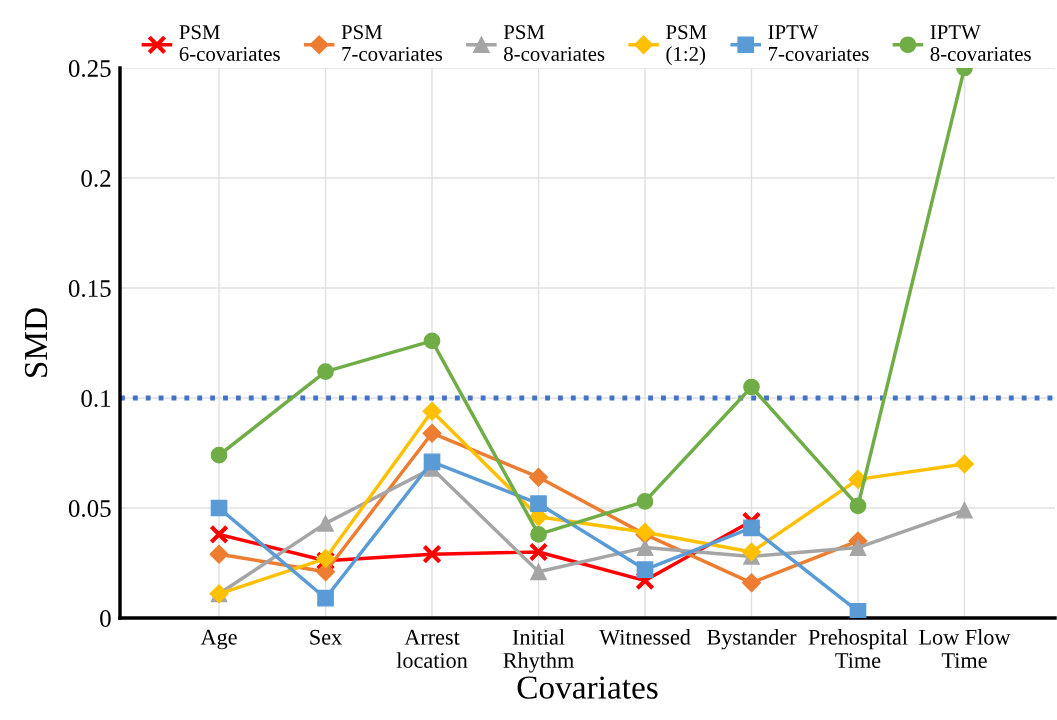  Describe the element at coordinates (587, 687) in the screenshot. I see `x-axis-title: Covariates` at that location.